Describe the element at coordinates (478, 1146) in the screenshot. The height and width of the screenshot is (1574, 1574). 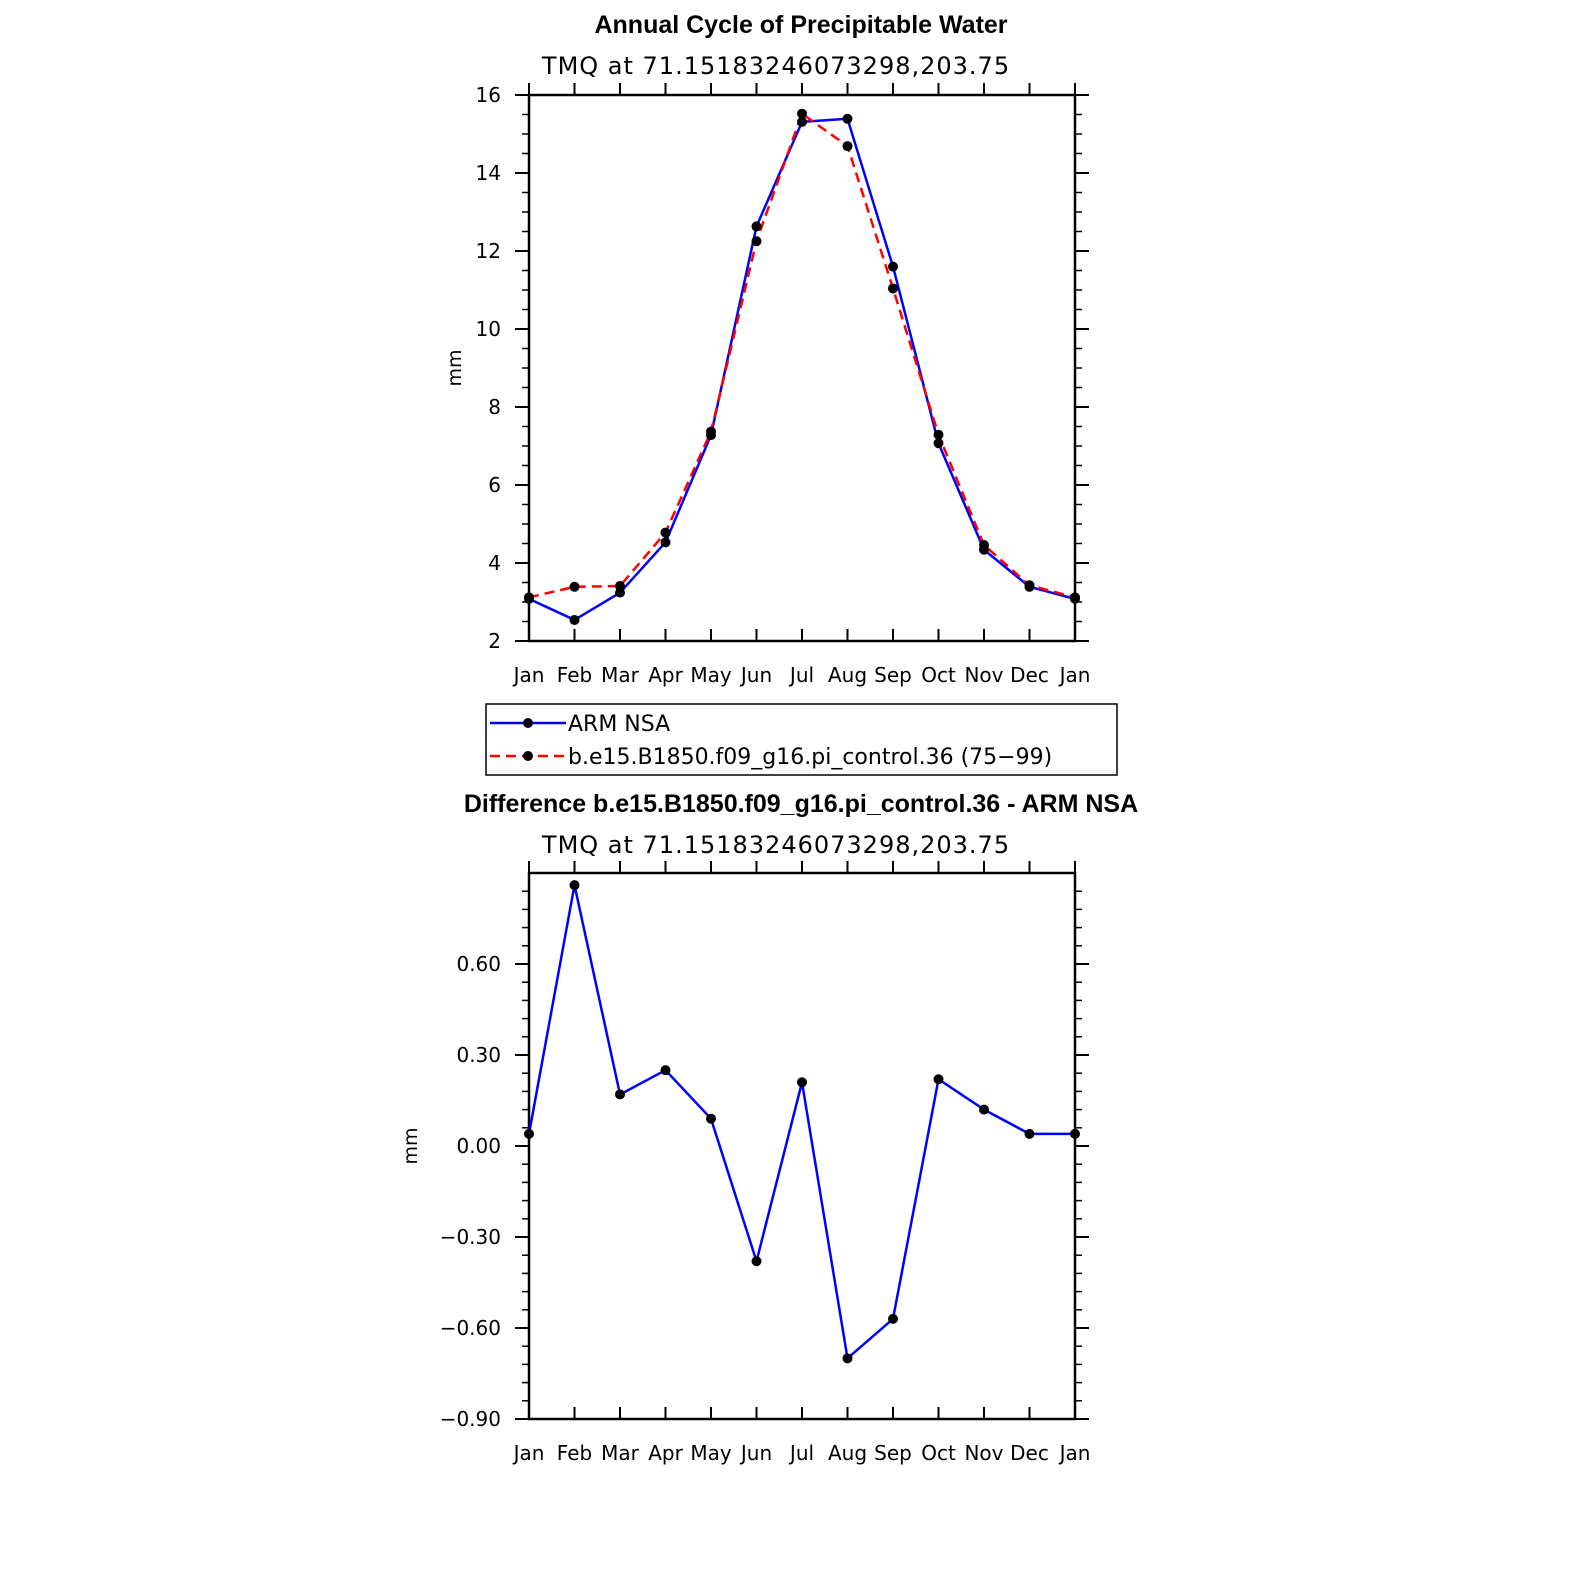
I see `y-tick-label: 0.00` at that location.